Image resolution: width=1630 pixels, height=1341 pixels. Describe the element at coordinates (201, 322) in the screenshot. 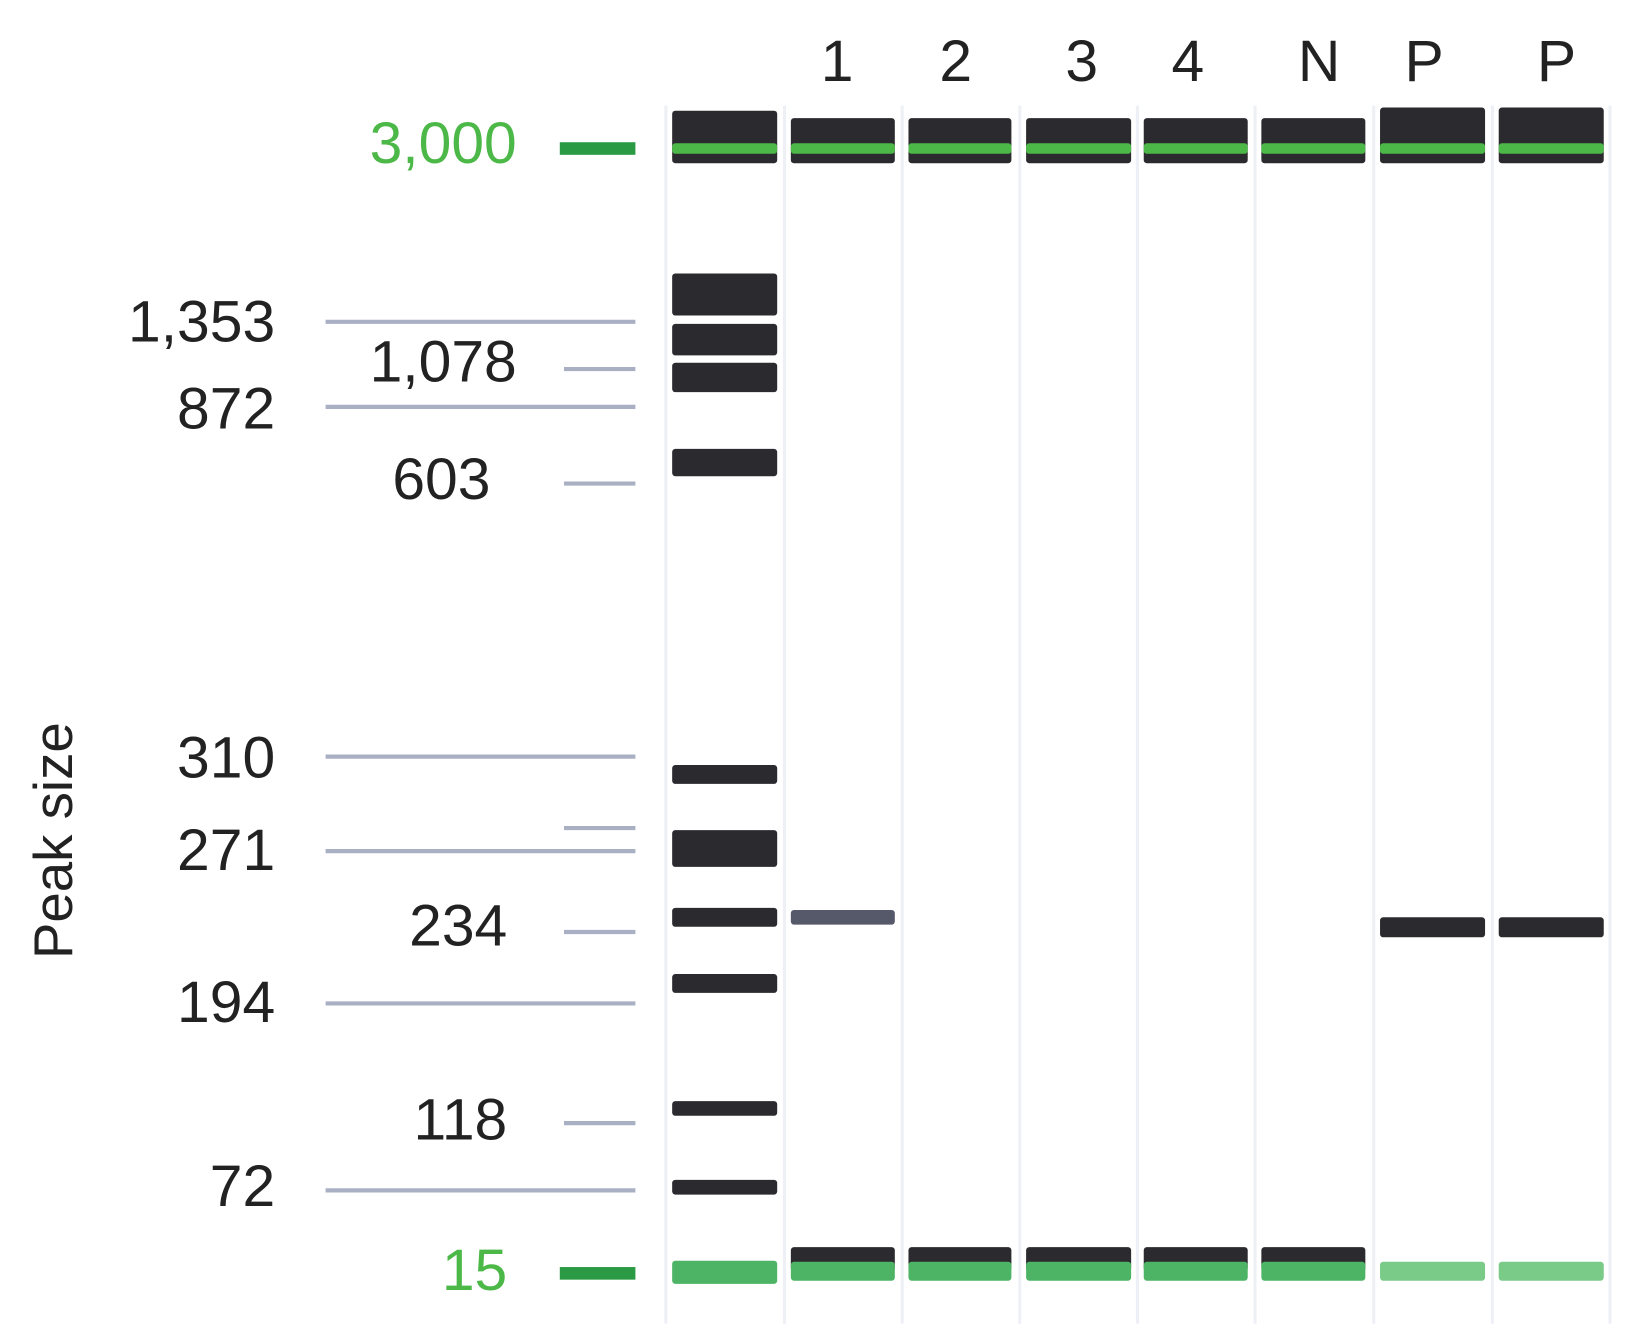

I see `marker-label: 1,353` at that location.